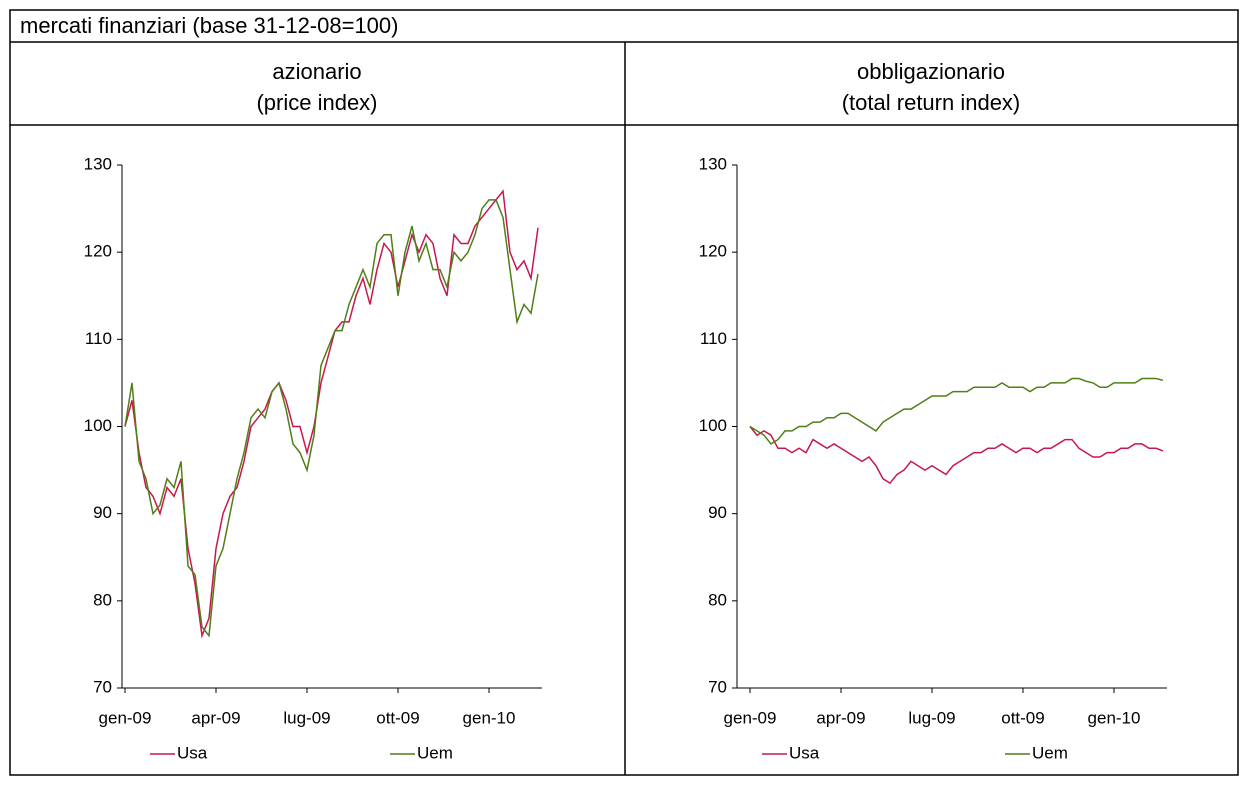  I want to click on chart-title: obbligazionario, so click(931, 71).